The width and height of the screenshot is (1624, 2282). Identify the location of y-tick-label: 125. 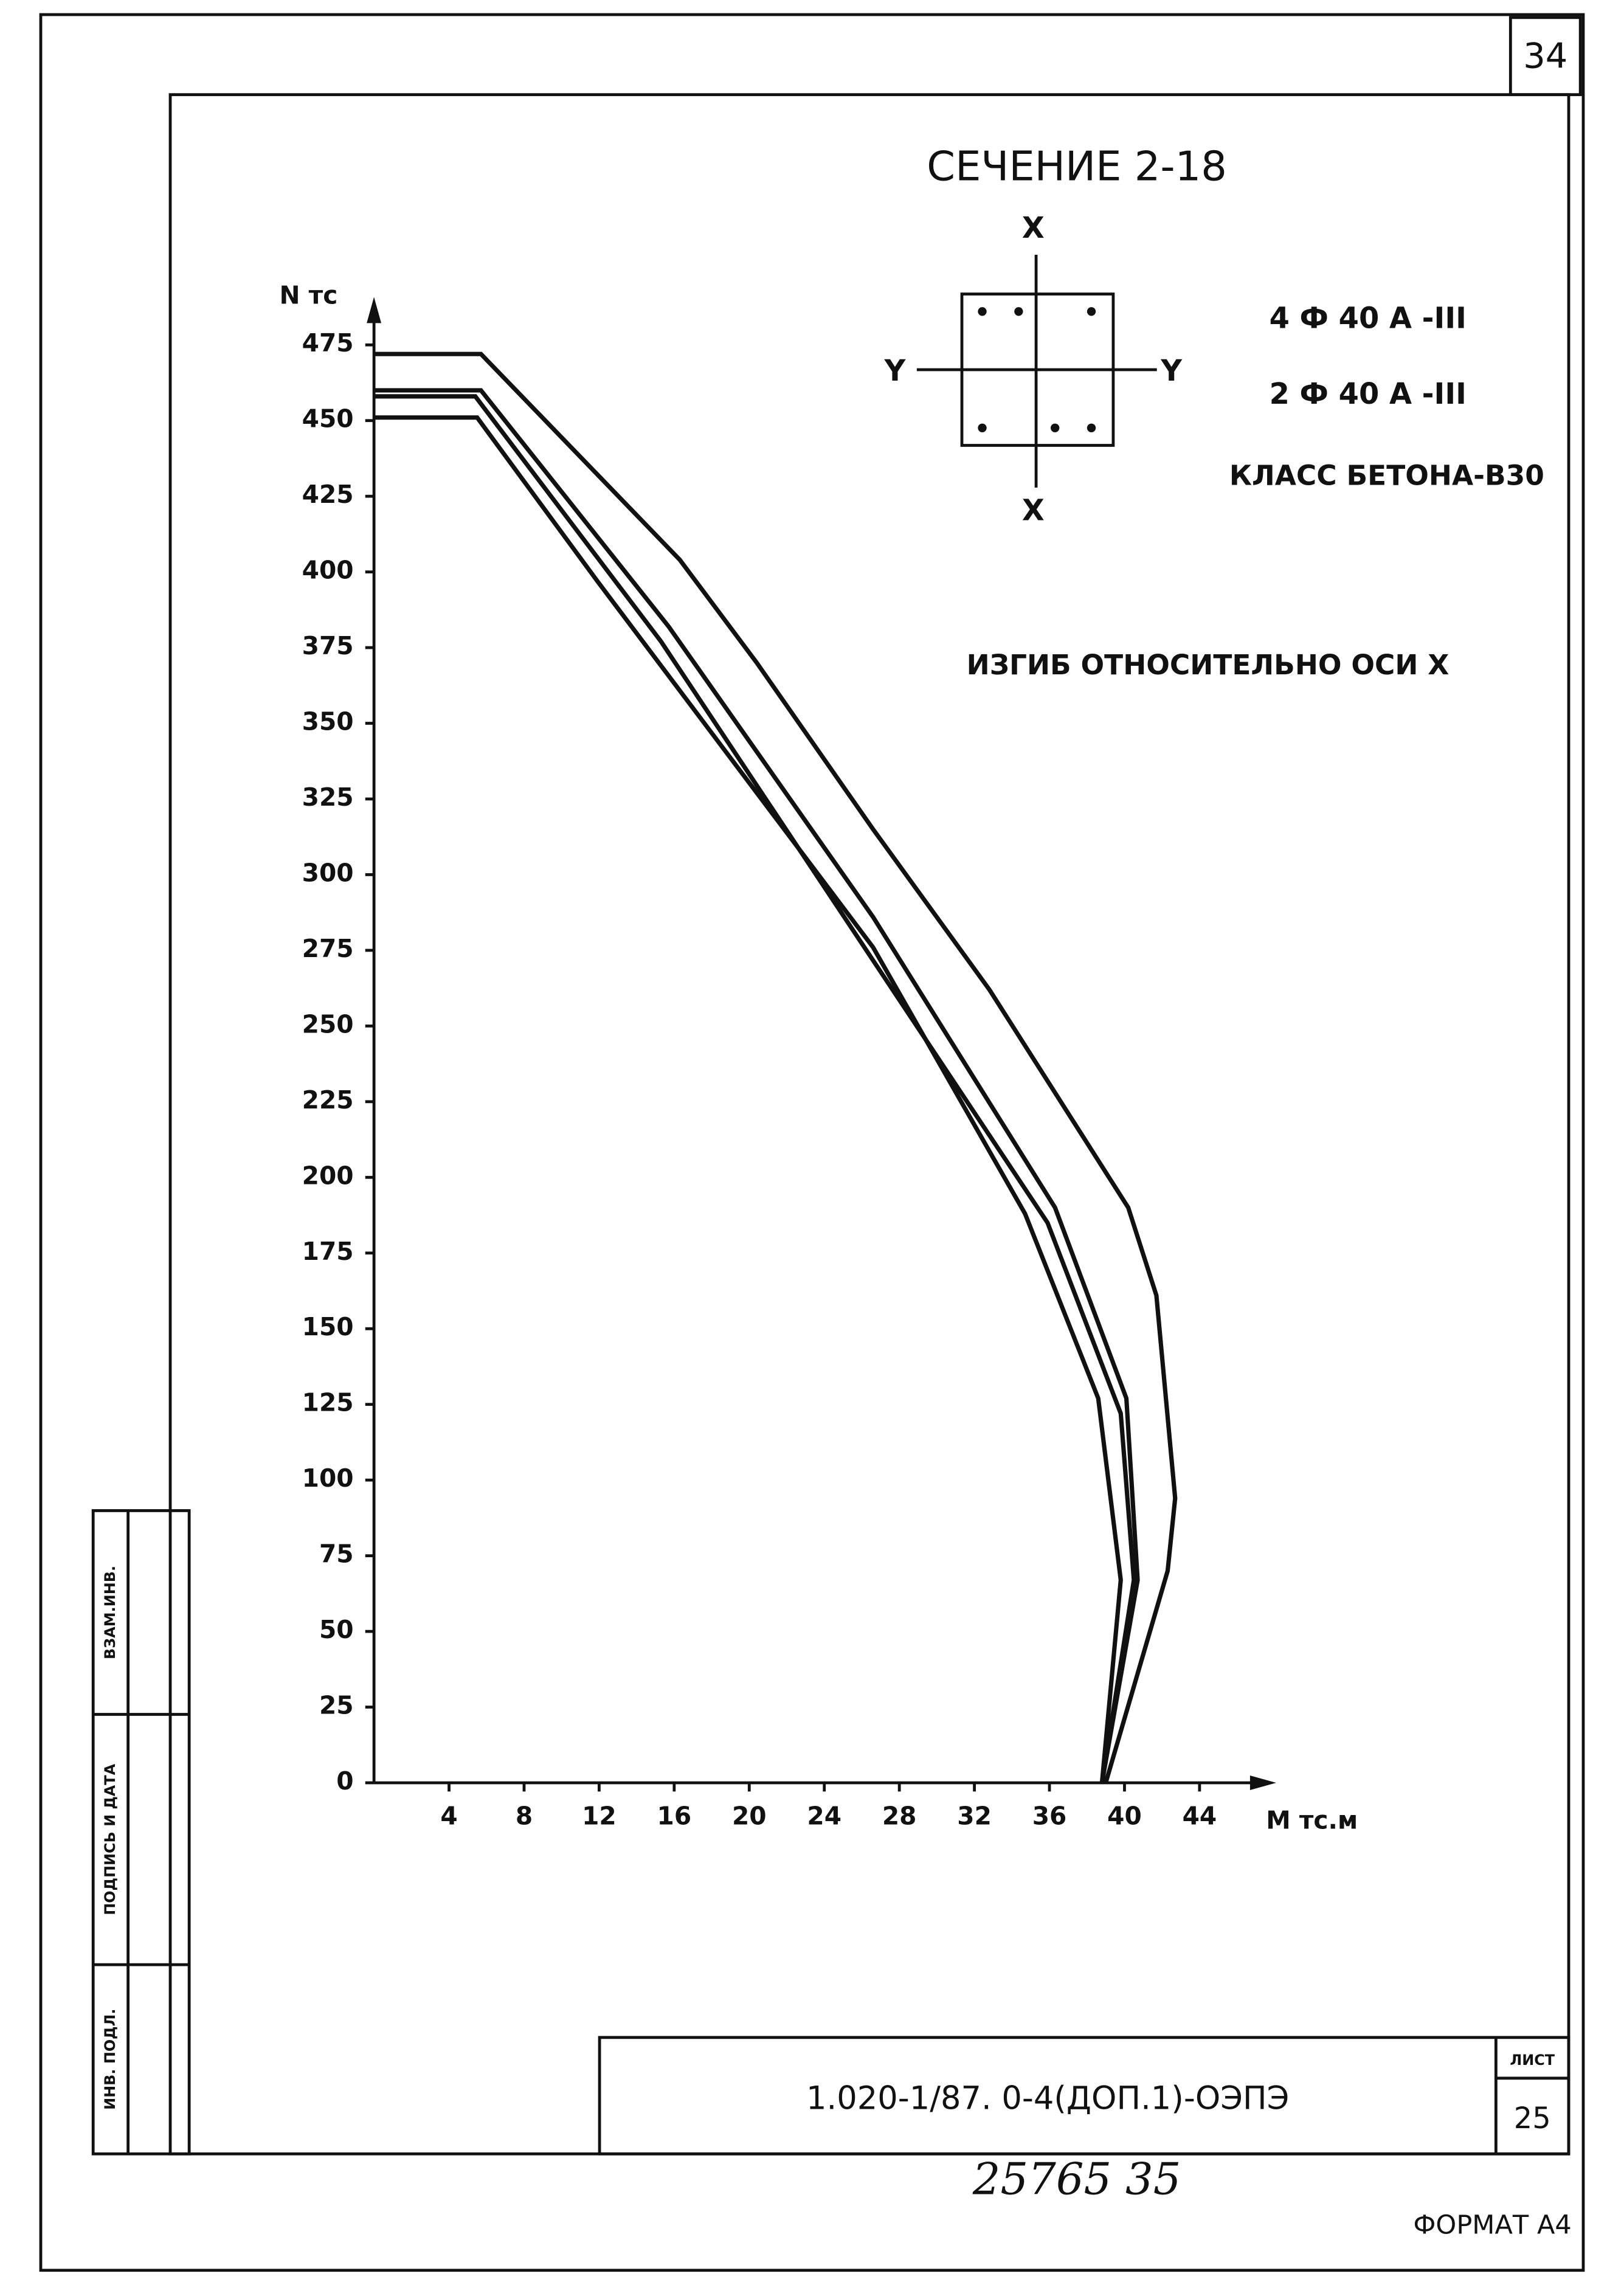
(328, 1403).